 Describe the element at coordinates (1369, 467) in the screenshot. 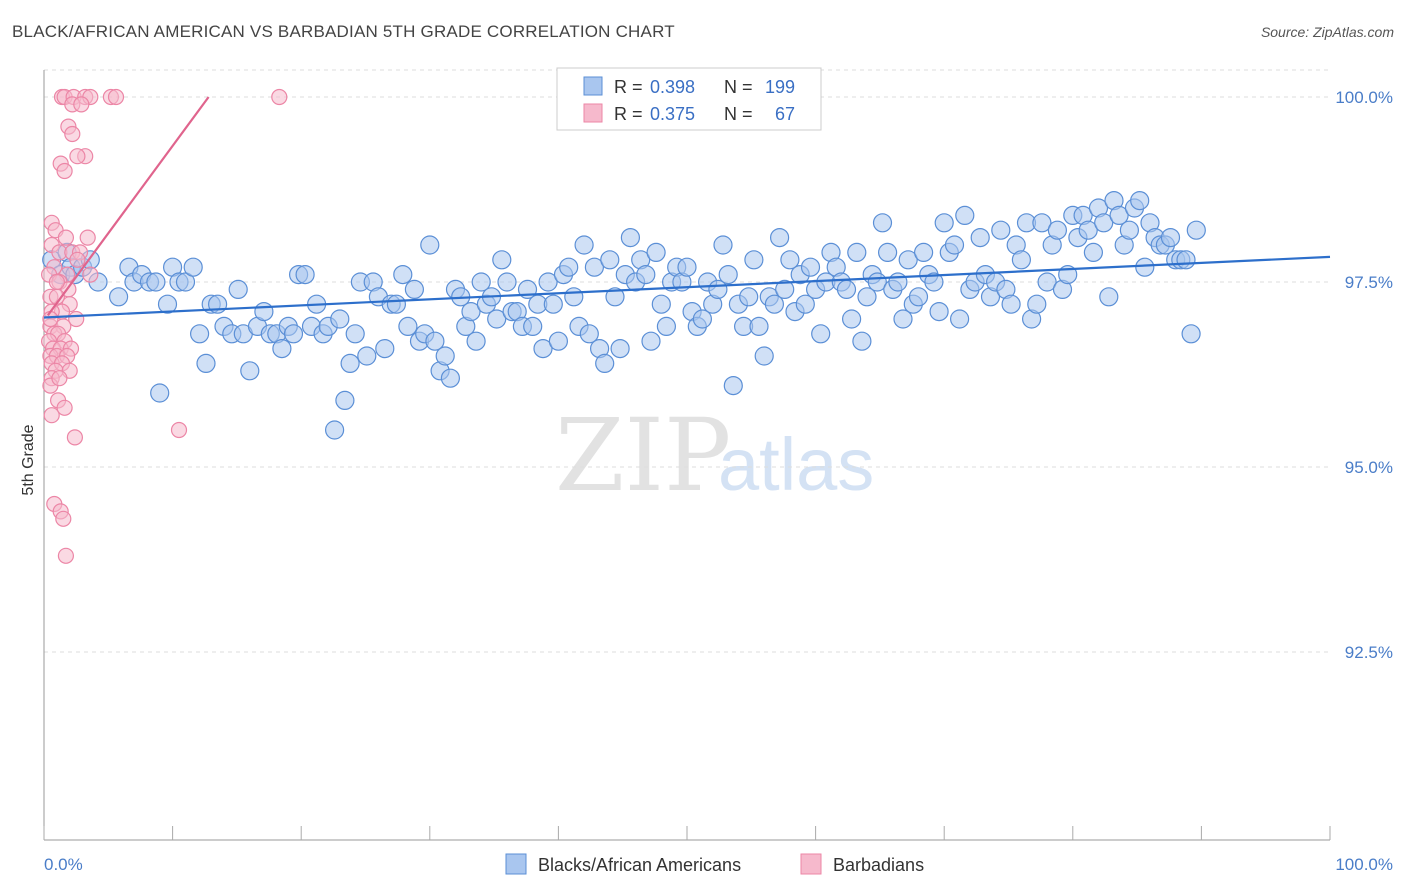

I see `y-tick-label: 95.0%` at that location.